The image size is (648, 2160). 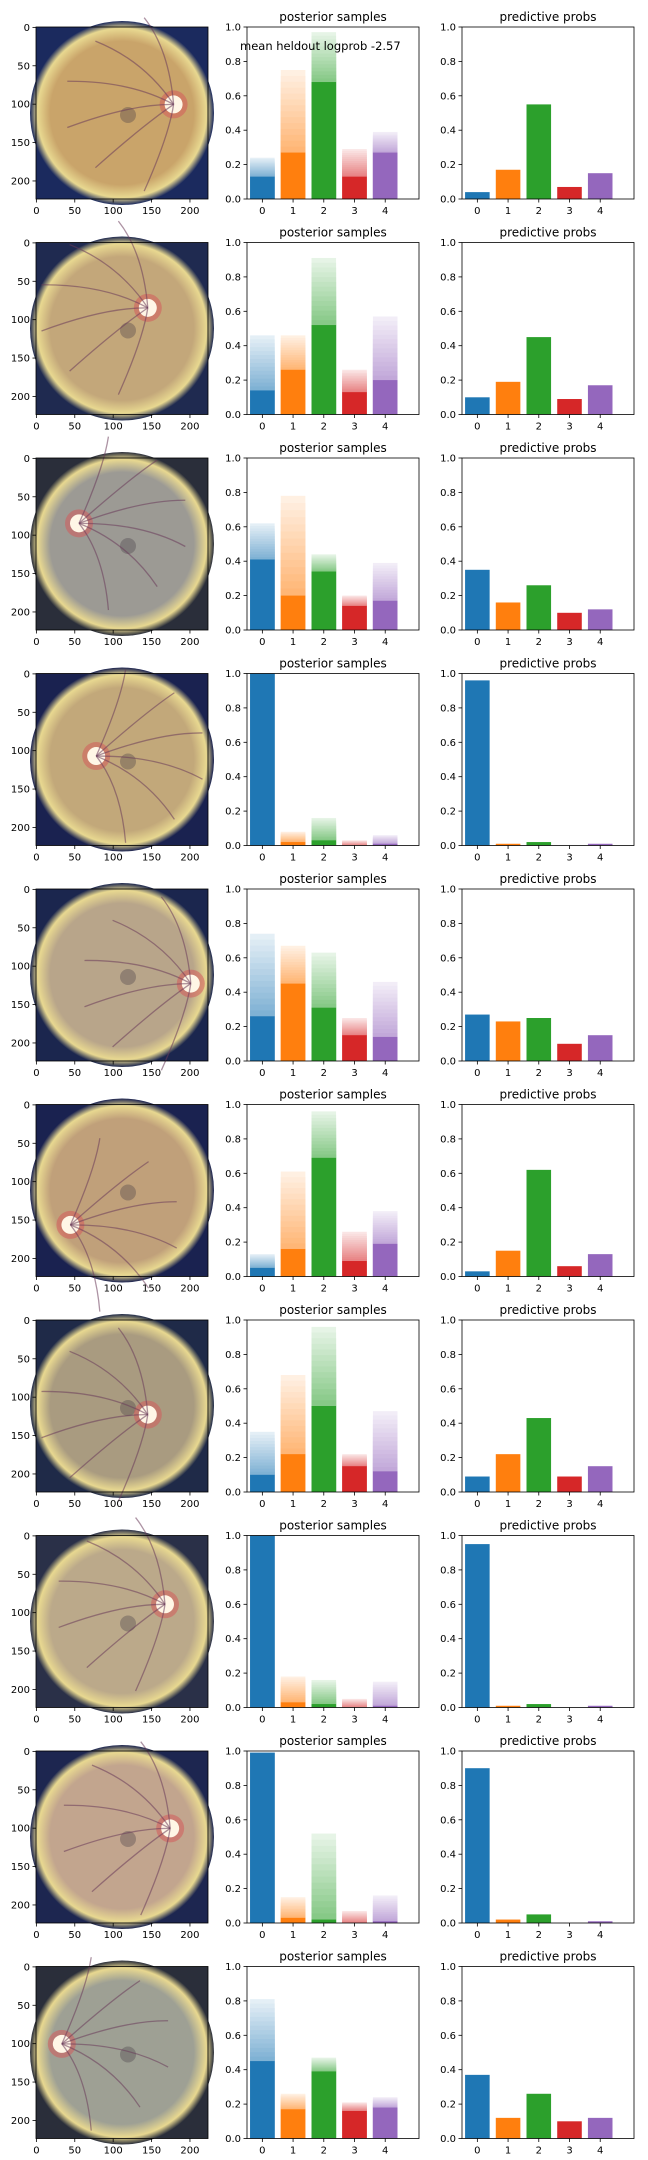 What do you see at coordinates (122, 544) in the screenshot?
I see `fundus-image` at bounding box center [122, 544].